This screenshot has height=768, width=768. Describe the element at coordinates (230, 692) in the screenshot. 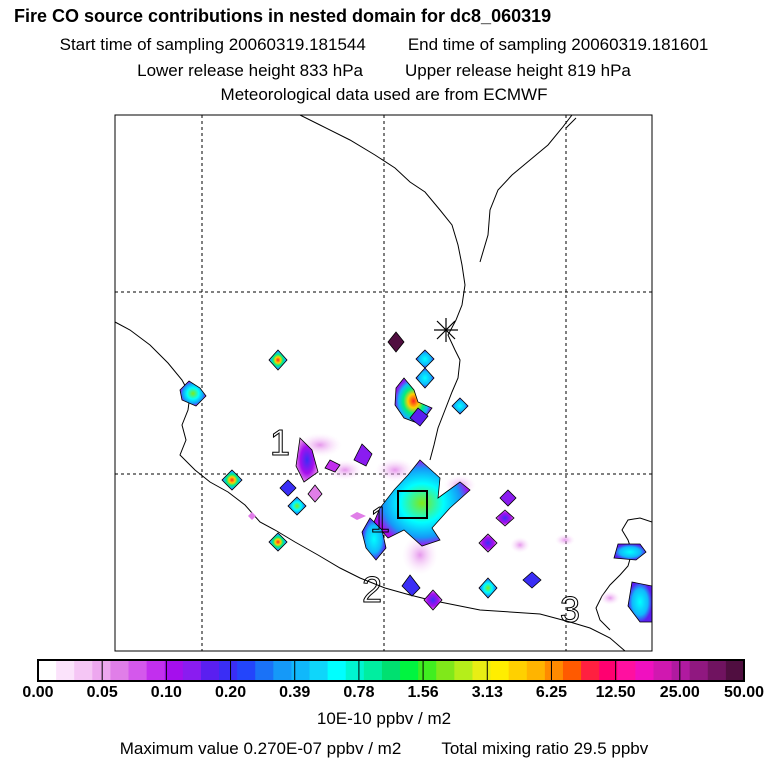

I see `colorbar-tick-label: 0.20` at that location.